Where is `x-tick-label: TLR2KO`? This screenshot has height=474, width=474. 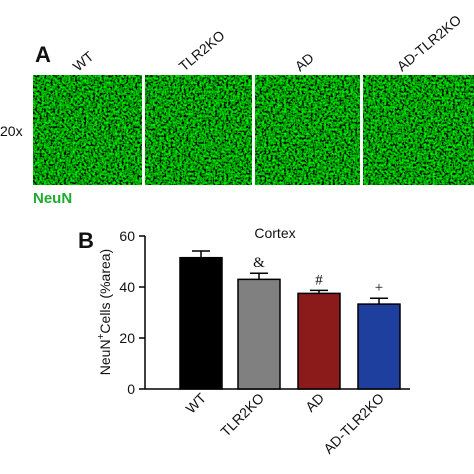
x-tick-label: TLR2KO is located at coordinates (242, 415).